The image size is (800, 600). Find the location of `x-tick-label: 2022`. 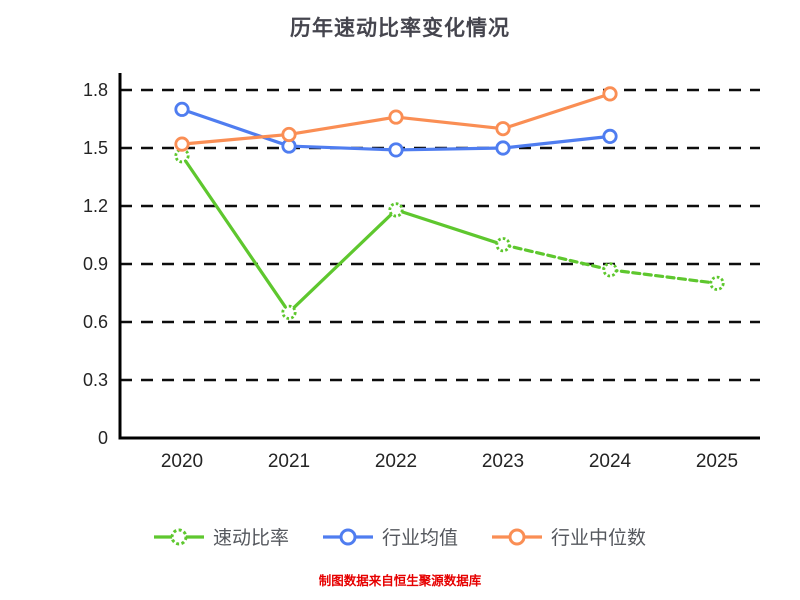

x-tick-label: 2022 is located at coordinates (396, 461).